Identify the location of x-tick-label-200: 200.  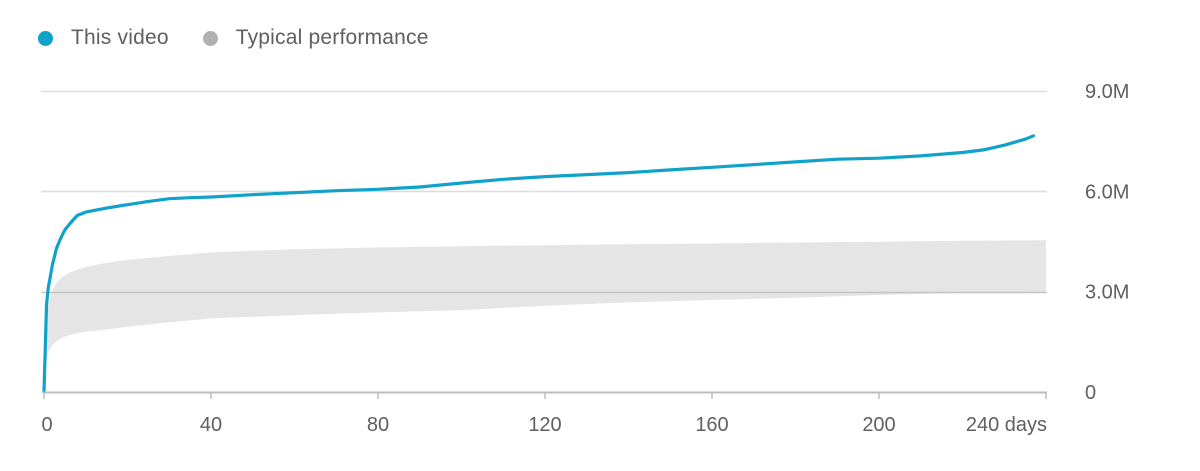
(878, 425).